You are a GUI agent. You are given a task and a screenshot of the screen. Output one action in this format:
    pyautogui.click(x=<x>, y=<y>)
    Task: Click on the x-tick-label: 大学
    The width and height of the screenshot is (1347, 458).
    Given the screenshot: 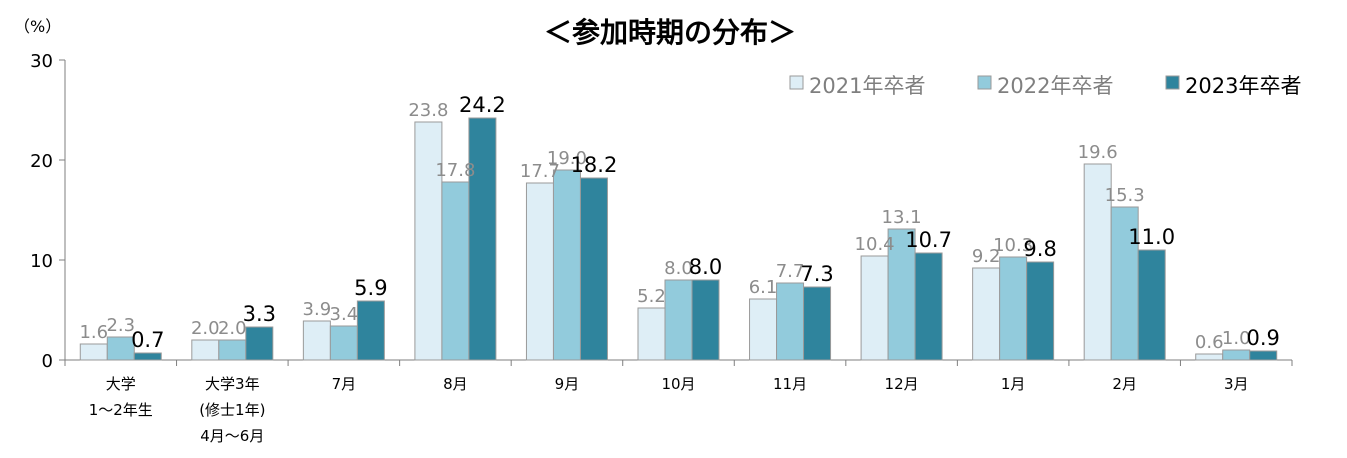 What is the action you would take?
    pyautogui.click(x=121, y=384)
    